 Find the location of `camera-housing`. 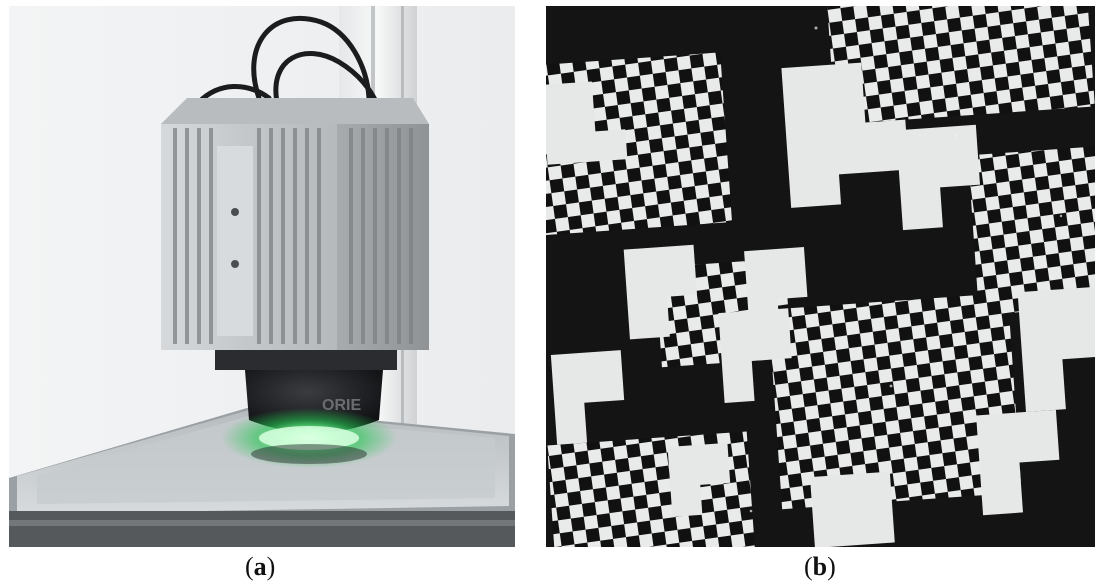

camera-housing is located at coordinates (295, 237).